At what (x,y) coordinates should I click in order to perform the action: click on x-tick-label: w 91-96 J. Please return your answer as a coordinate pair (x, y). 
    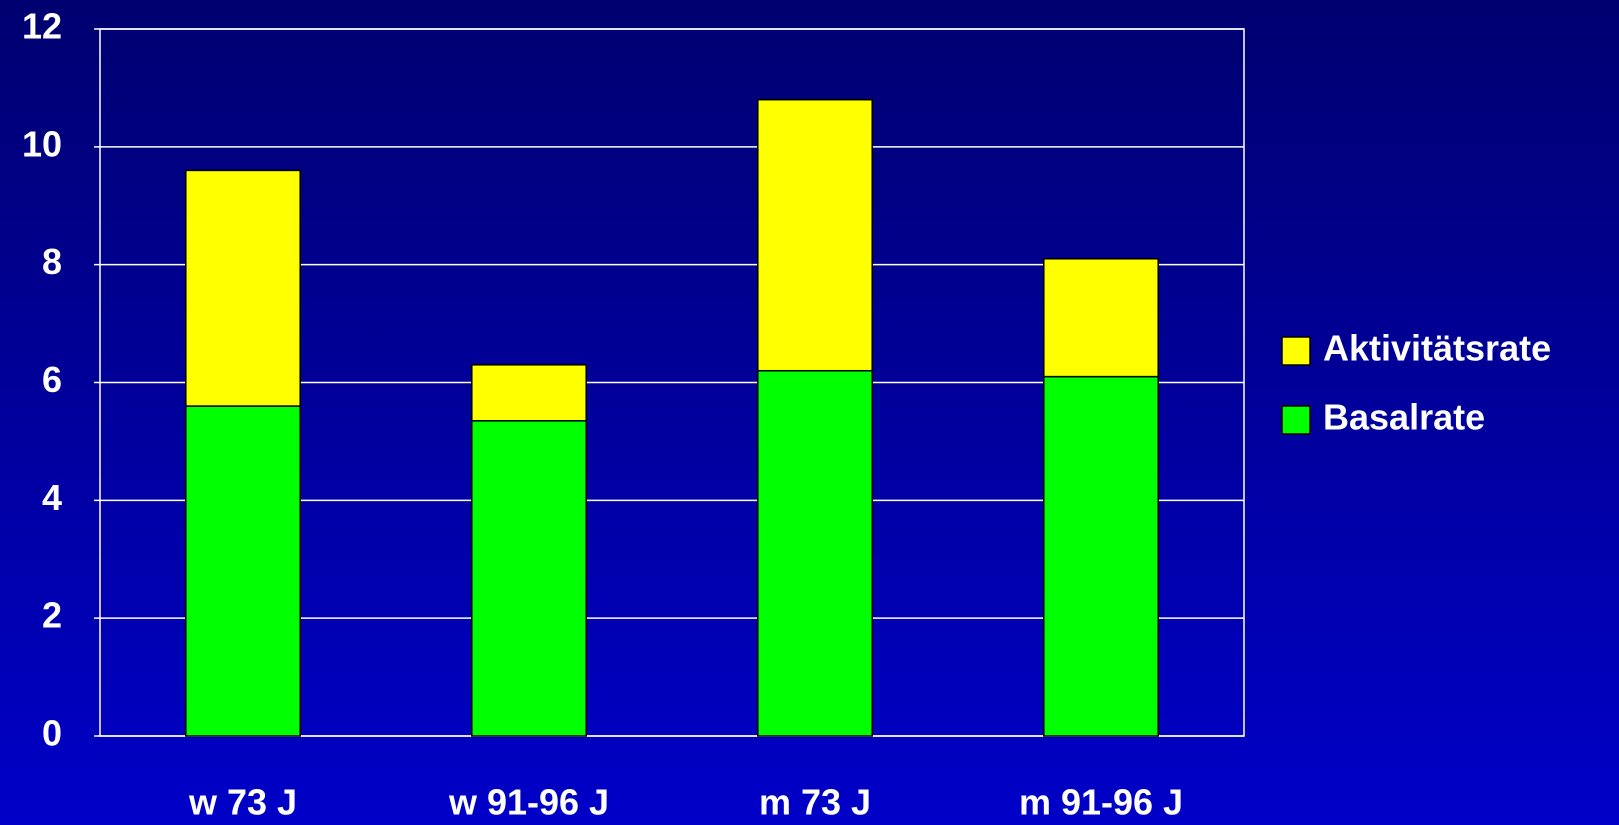
    Looking at the image, I should click on (528, 802).